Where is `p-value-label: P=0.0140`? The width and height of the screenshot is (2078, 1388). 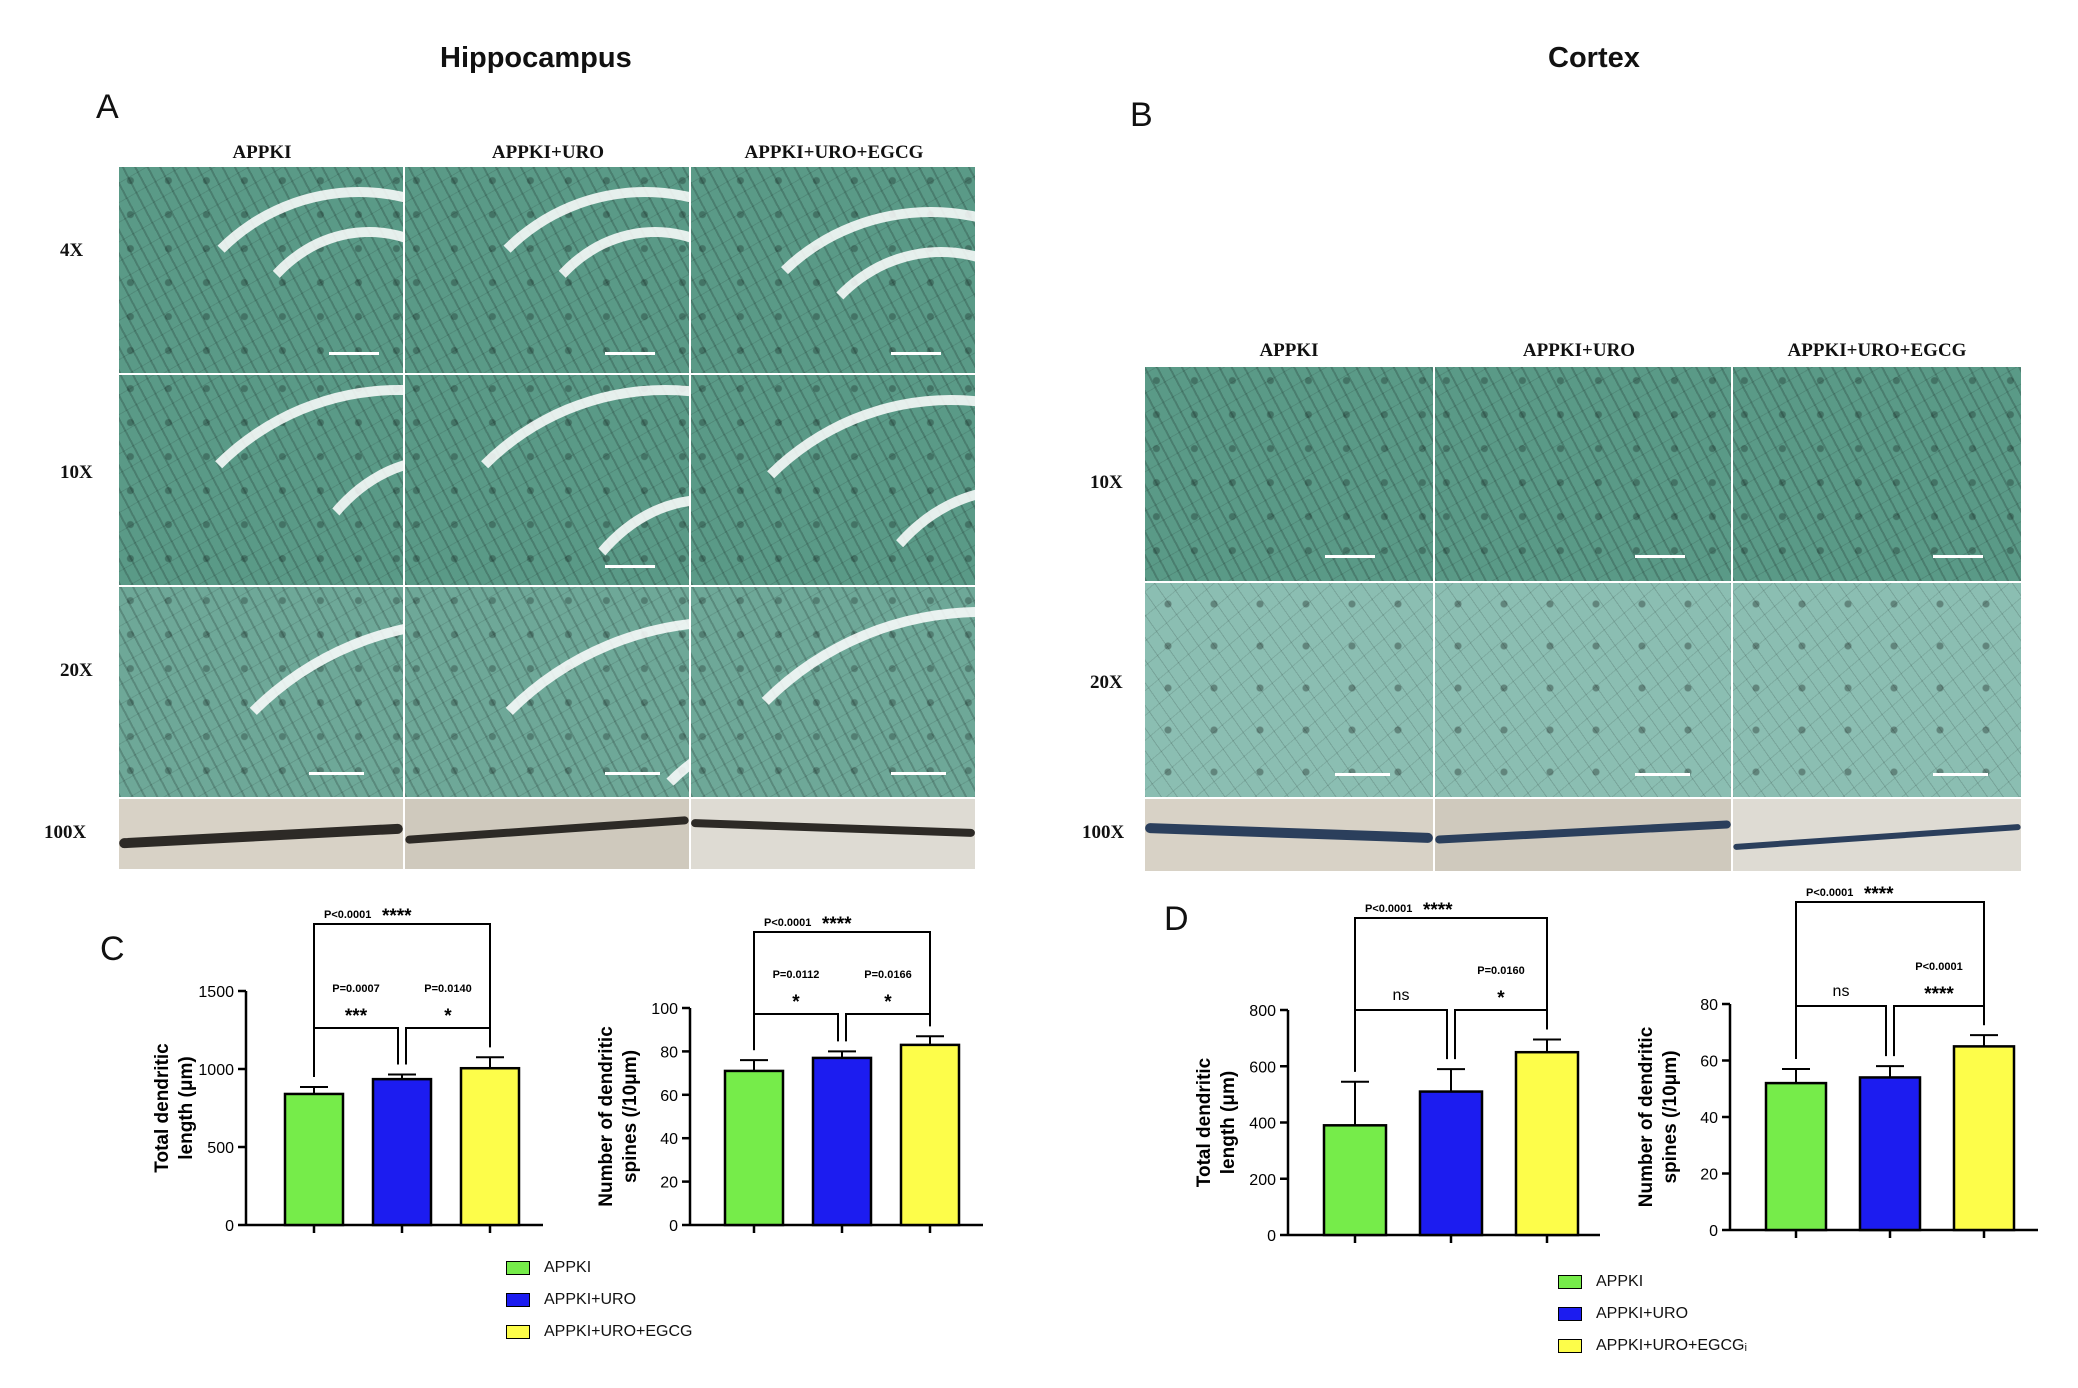 p-value-label: P=0.0140 is located at coordinates (447, 989).